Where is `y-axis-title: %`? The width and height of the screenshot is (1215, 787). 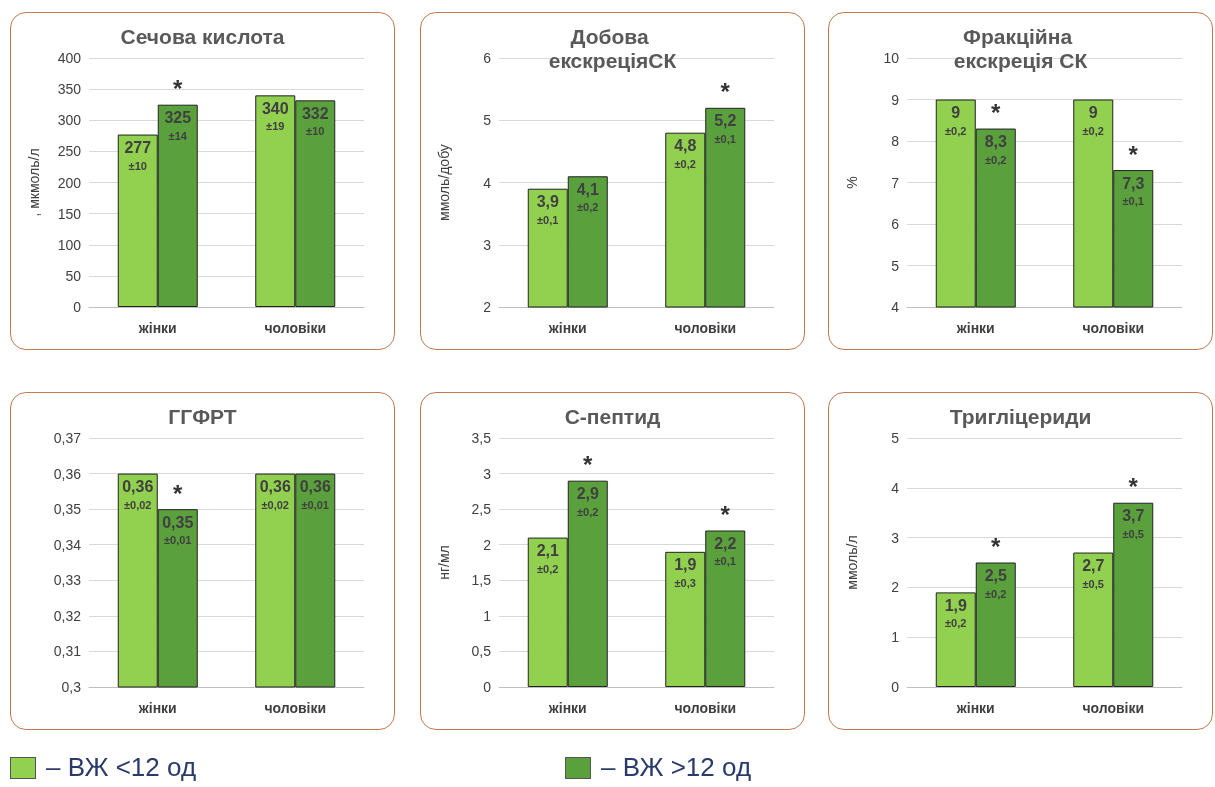
y-axis-title: % is located at coordinates (852, 182).